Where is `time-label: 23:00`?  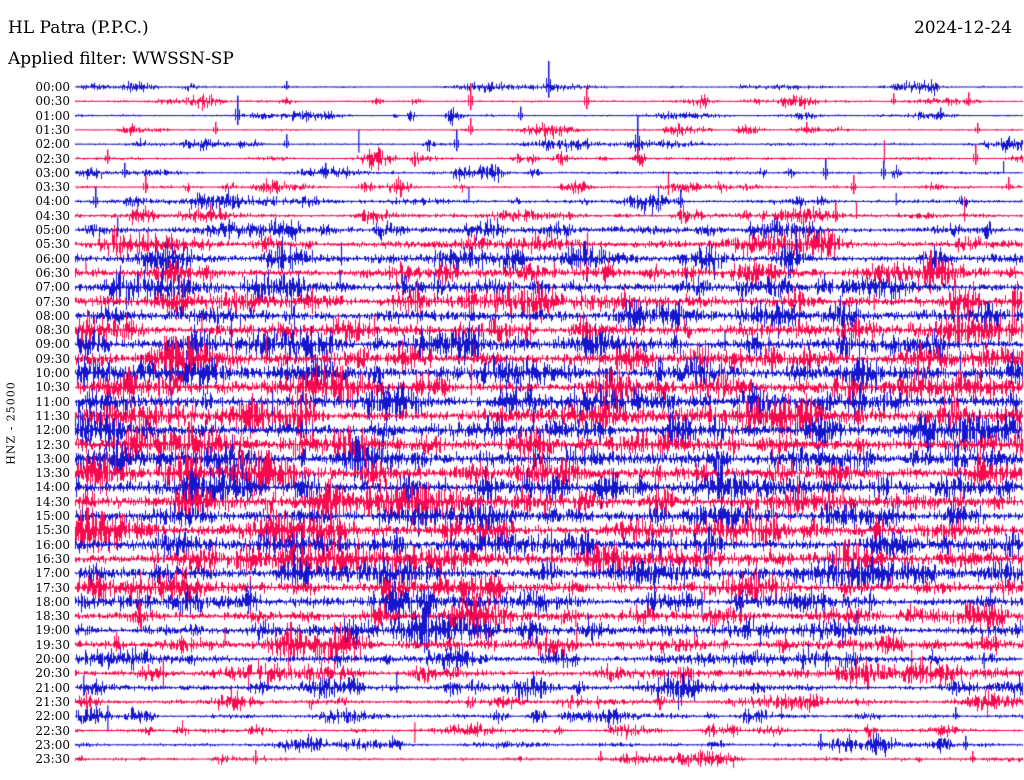 time-label: 23:00 is located at coordinates (52, 744).